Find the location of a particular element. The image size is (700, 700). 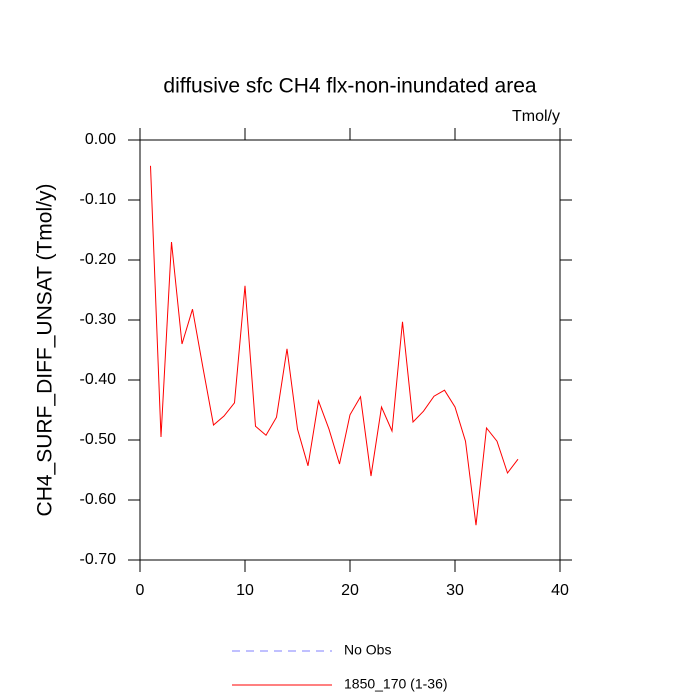

legend-label: 1850_170 (1-36) is located at coordinates (396, 684).